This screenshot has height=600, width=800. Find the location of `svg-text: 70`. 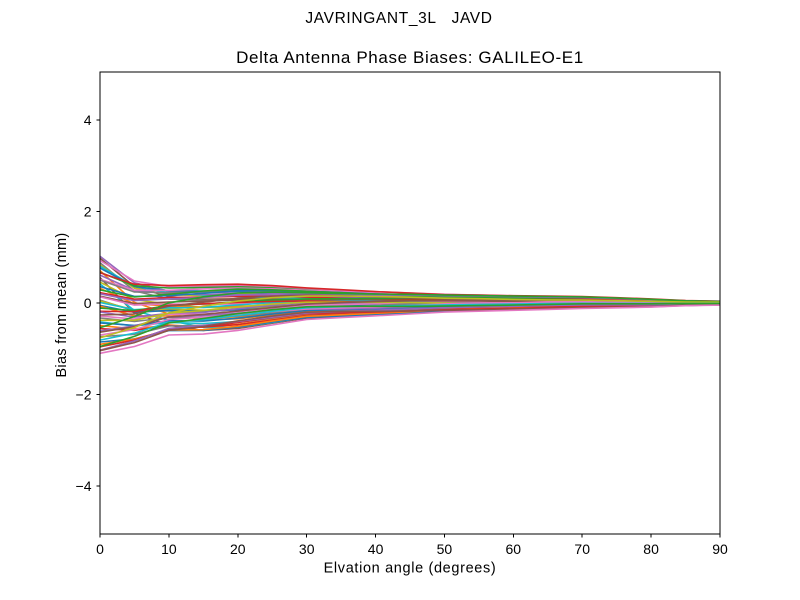

svg-text: 70 is located at coordinates (582, 549).